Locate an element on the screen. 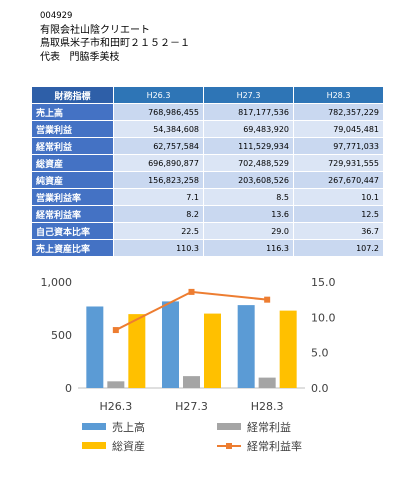 The image size is (410, 480). row-label: 総資産 is located at coordinates (72, 163).